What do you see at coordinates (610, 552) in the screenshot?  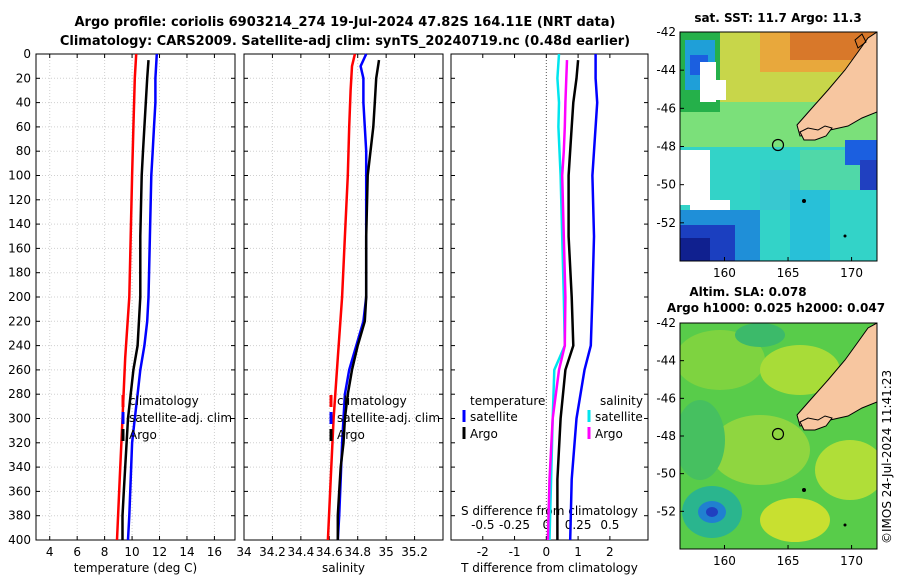 I see `x-tick-label: 2` at bounding box center [610, 552].